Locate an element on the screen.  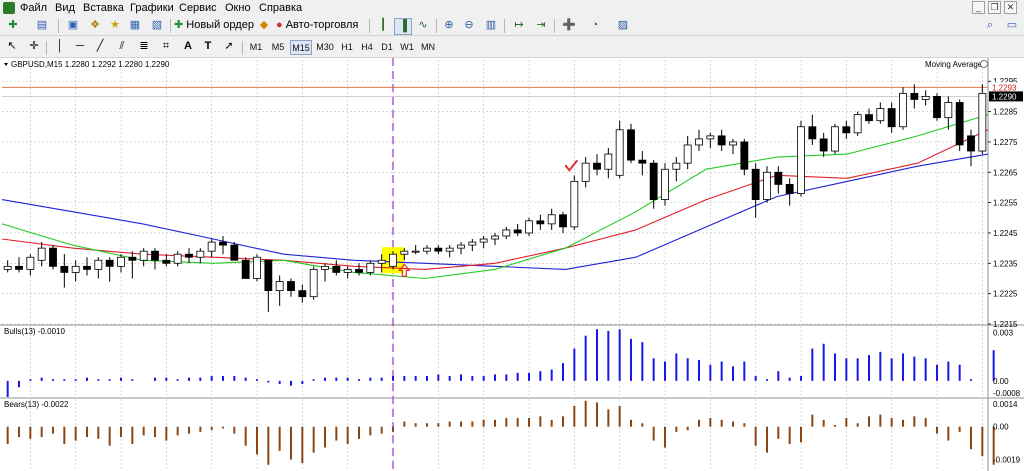
templates-icon: ▨ is located at coordinates (623, 25).